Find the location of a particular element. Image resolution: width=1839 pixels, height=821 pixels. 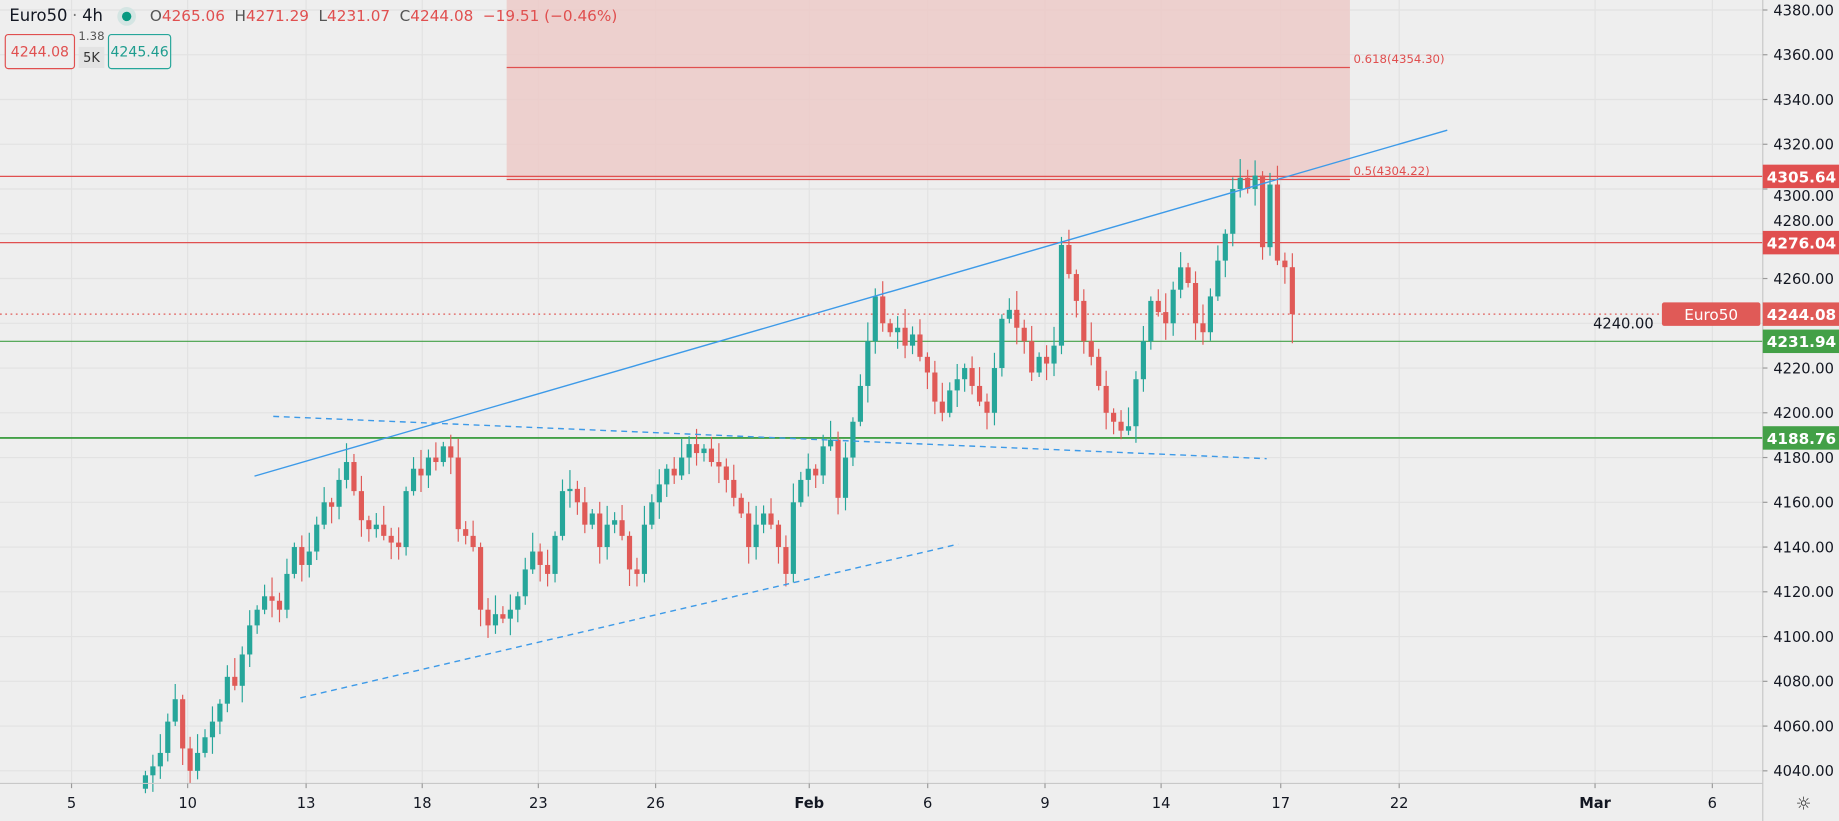

fib-zone is located at coordinates (928, 90).